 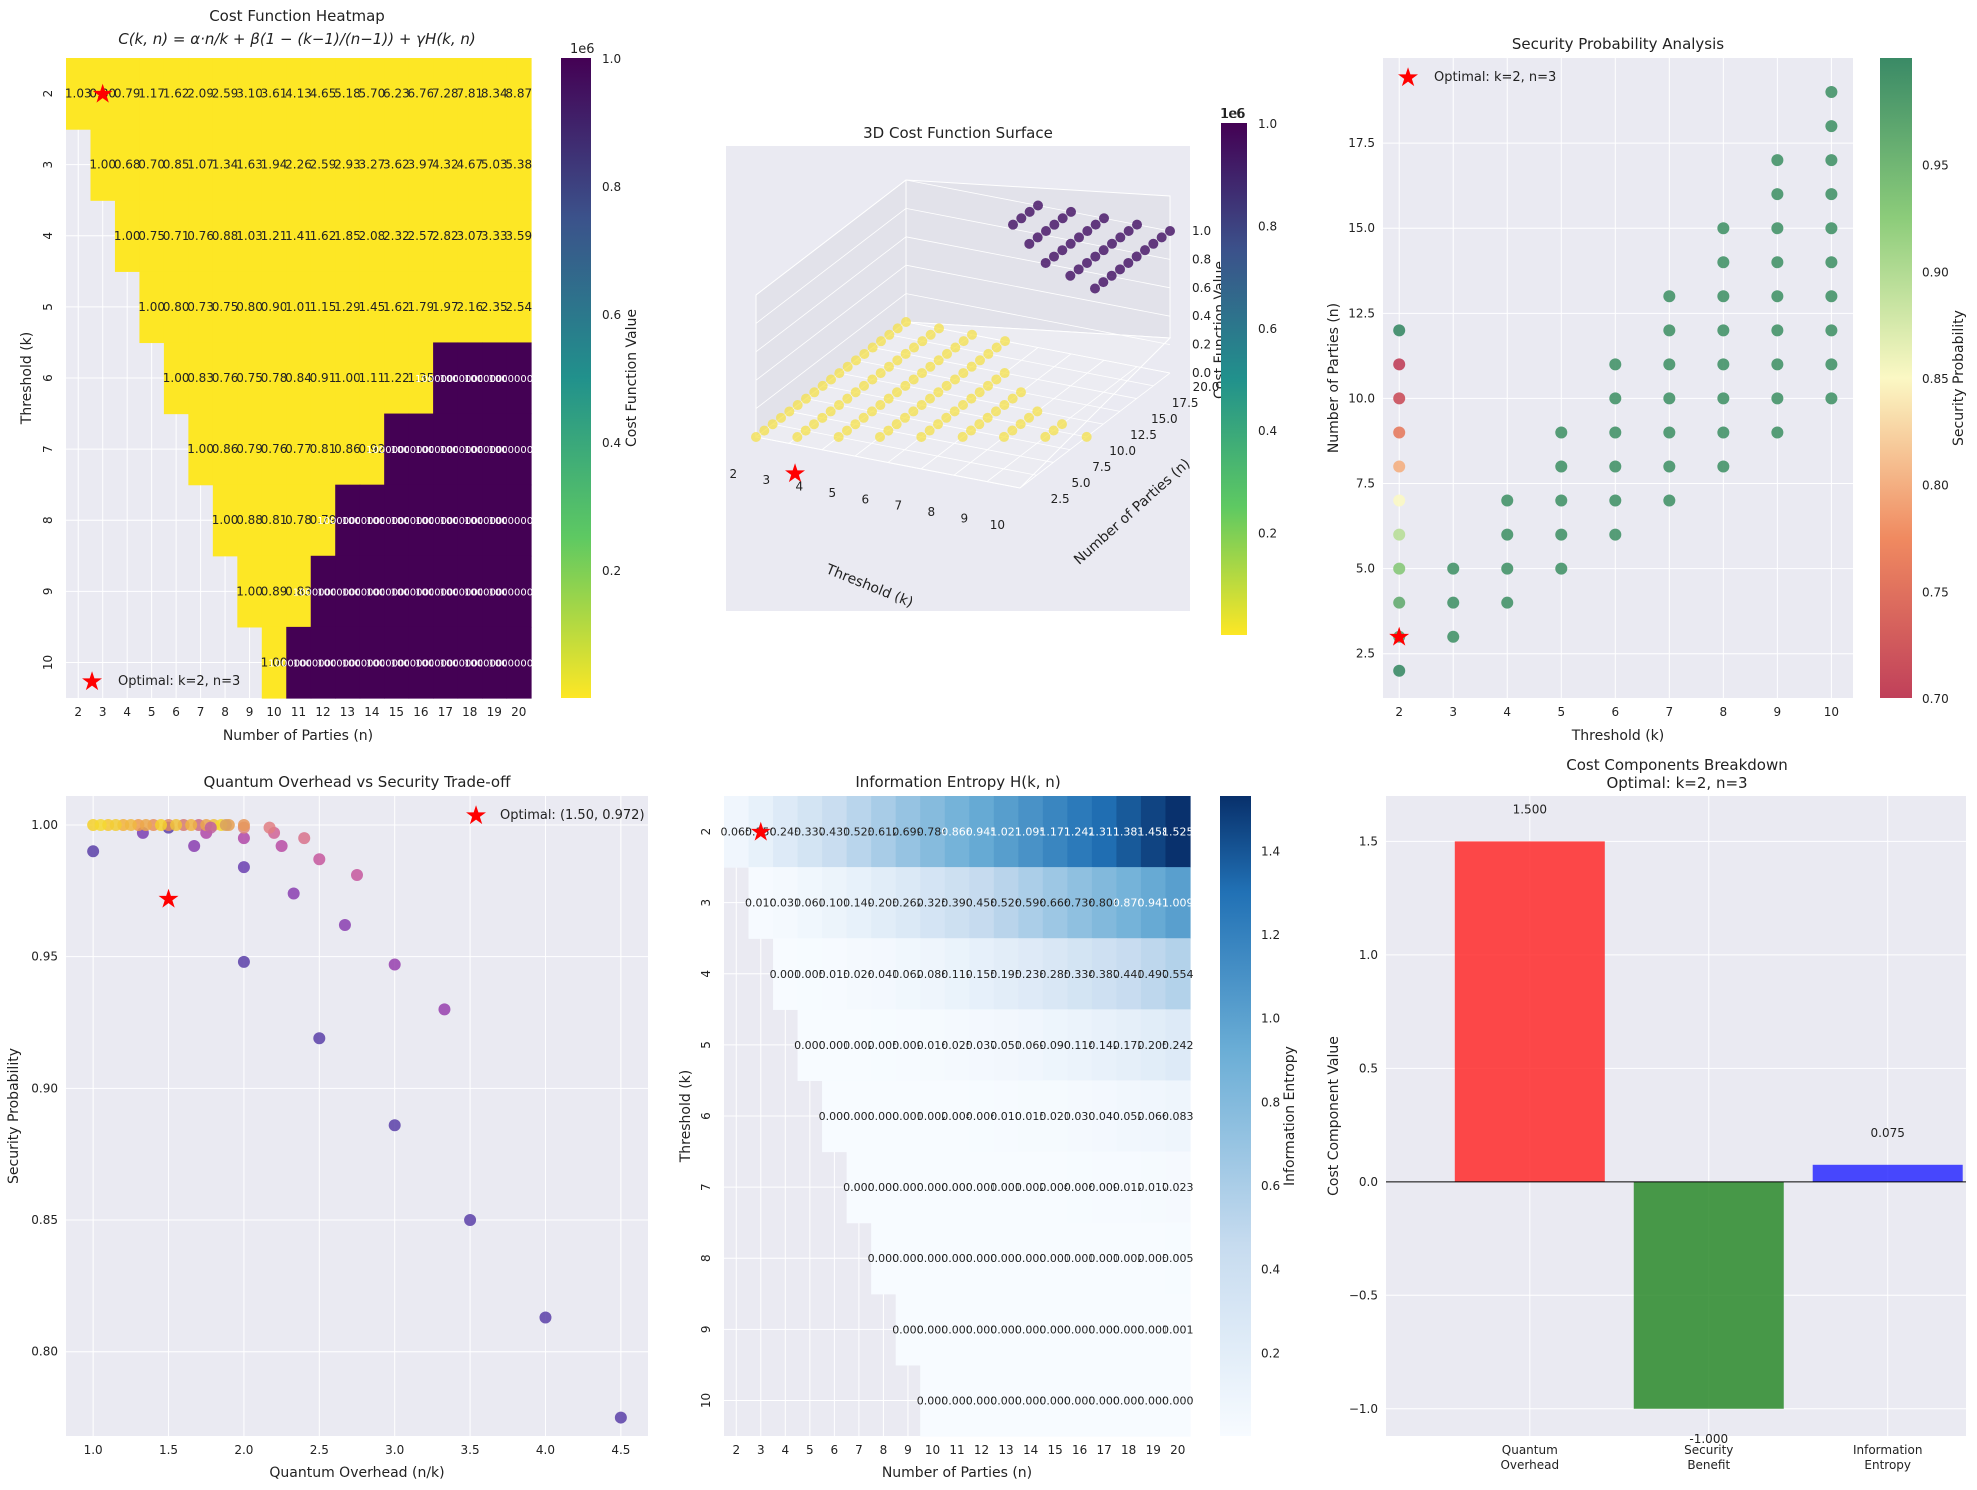 I want to click on colorbar-tick: 0.80, so click(x=1935, y=486).